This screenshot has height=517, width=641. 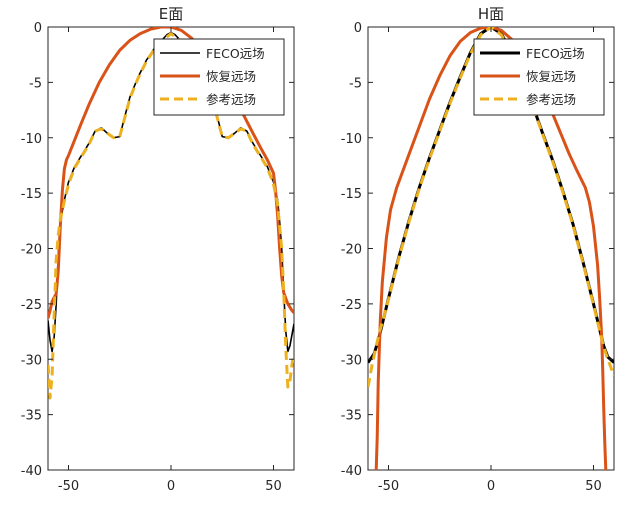 What do you see at coordinates (171, 14) in the screenshot?
I see `chart-title: E面` at bounding box center [171, 14].